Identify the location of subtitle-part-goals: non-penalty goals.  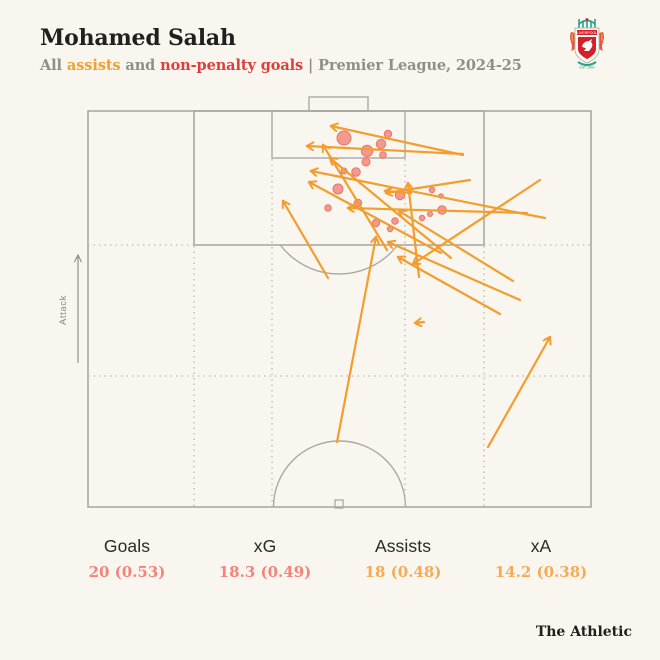
(232, 65).